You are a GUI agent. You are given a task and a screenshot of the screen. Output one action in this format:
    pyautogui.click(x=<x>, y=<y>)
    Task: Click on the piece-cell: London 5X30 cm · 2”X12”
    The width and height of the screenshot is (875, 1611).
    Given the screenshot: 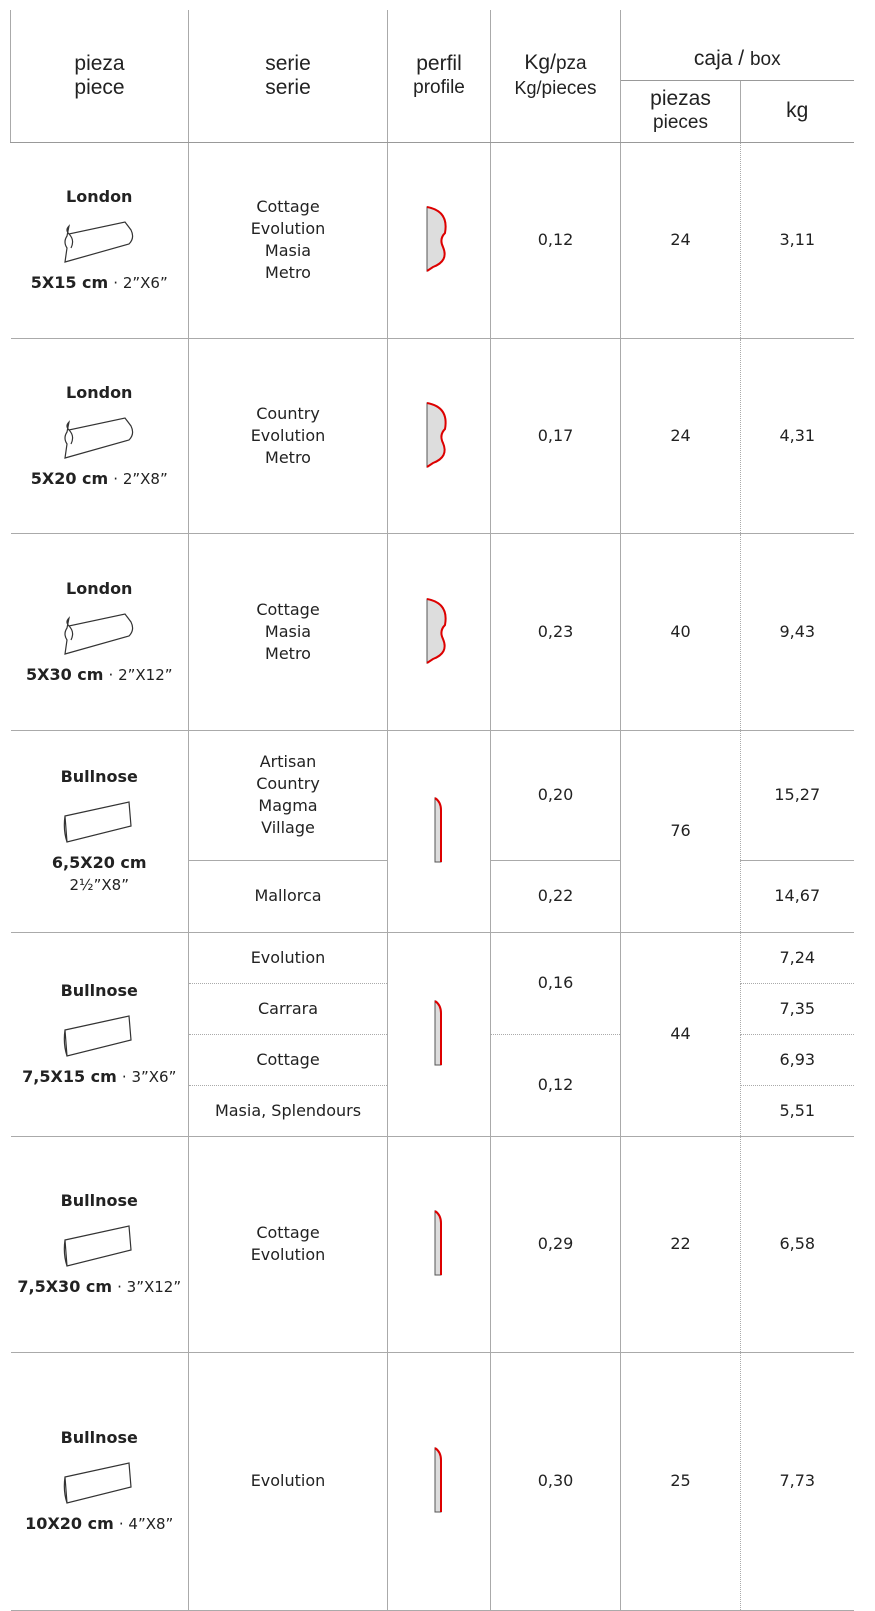 What is the action you would take?
    pyautogui.click(x=99, y=632)
    